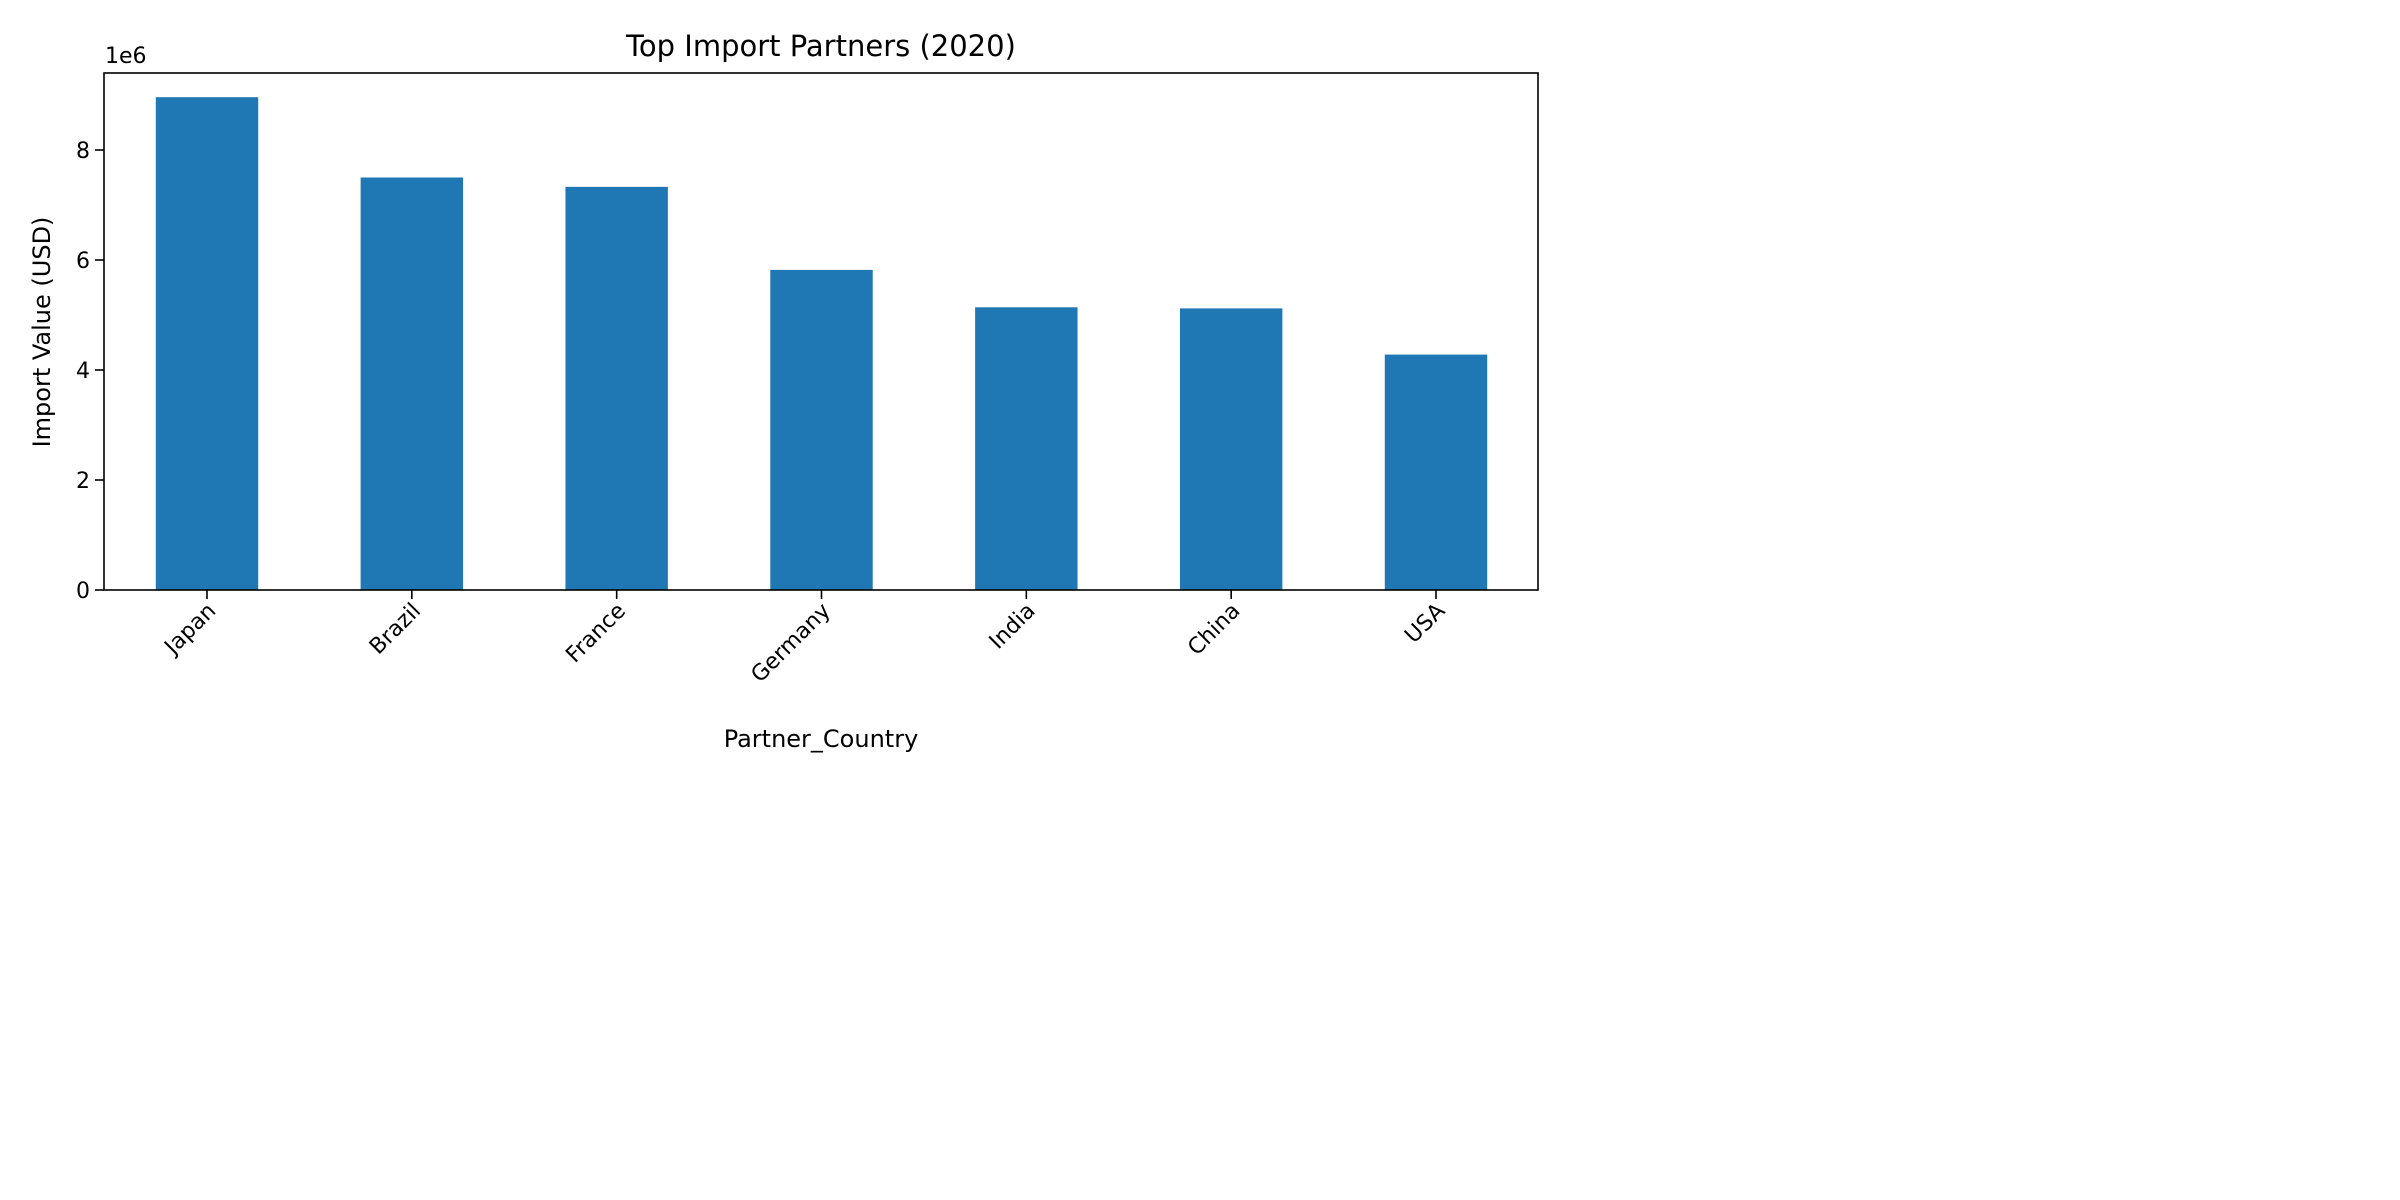 The height and width of the screenshot is (1200, 2400). I want to click on x-tick-label: Germany, so click(791, 643).